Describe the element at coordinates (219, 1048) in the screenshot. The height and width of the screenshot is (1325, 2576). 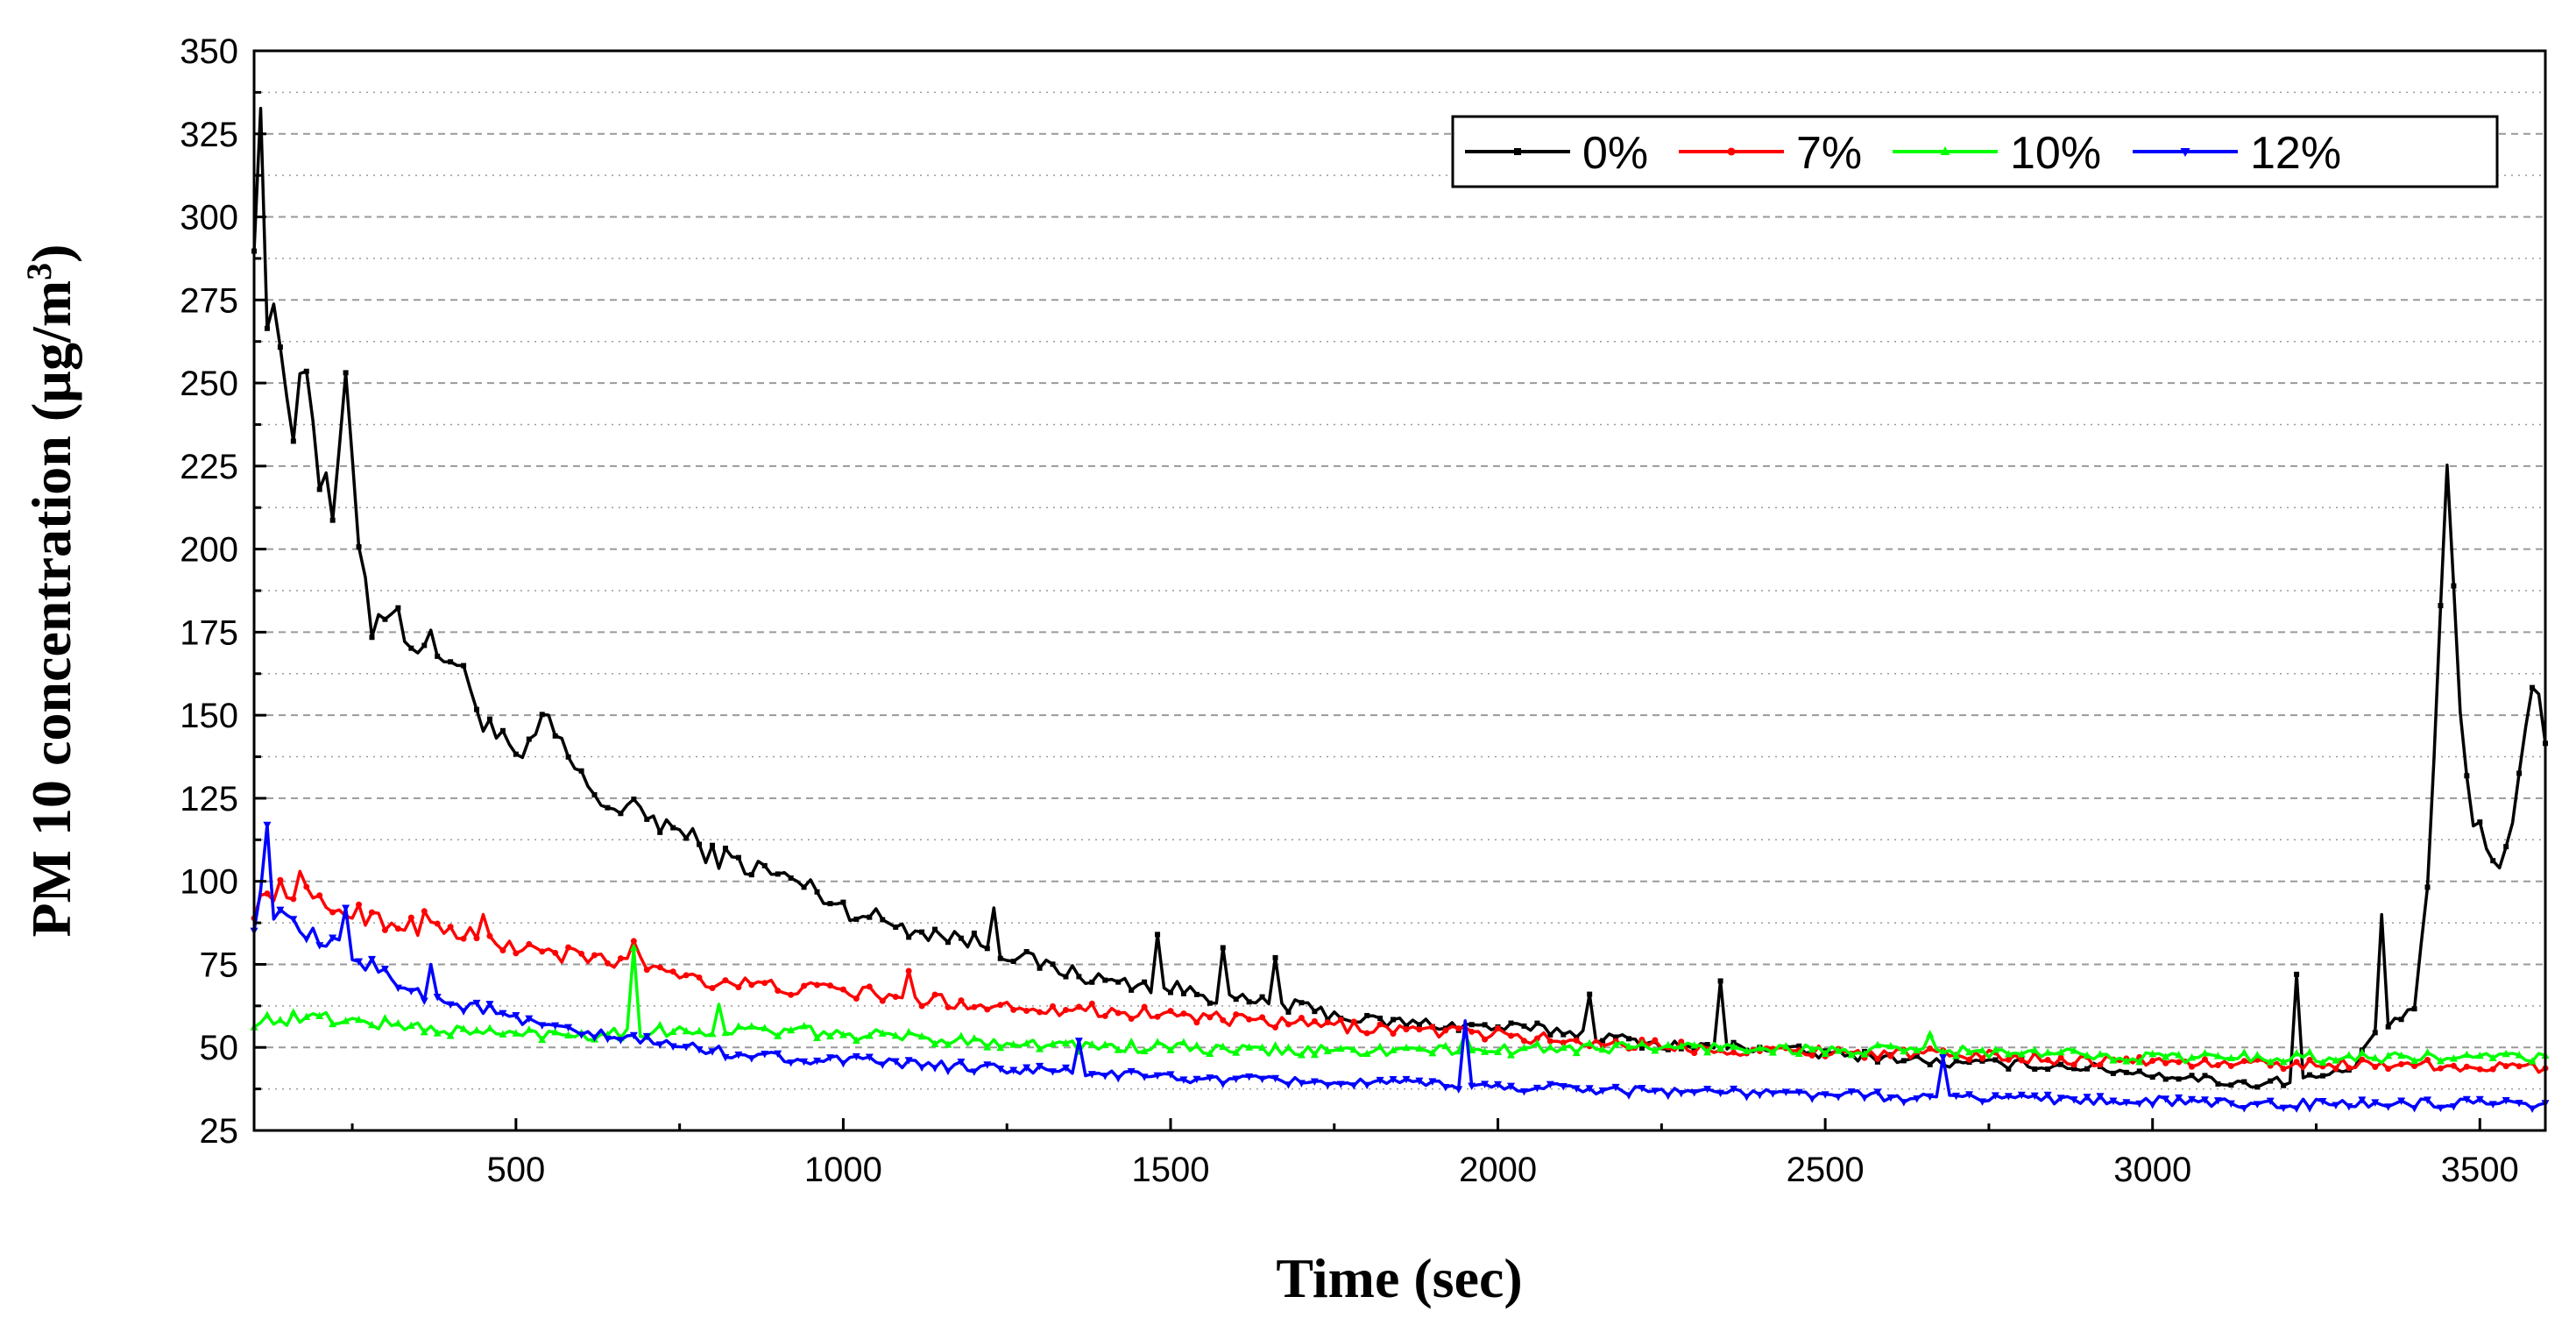
I see `y-tick-label: 50` at that location.